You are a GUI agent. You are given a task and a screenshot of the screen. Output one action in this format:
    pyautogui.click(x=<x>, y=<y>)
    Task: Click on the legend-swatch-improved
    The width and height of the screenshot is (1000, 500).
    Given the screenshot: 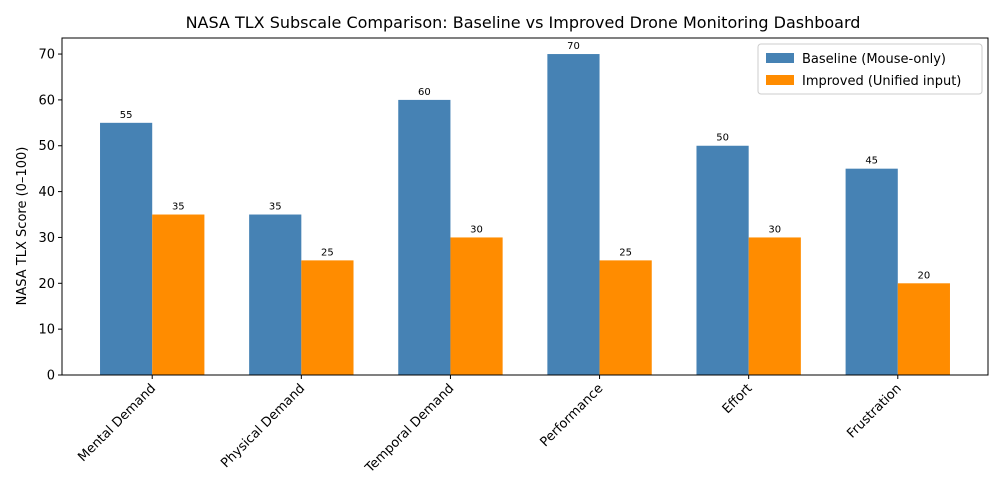 What is the action you would take?
    pyautogui.click(x=780, y=80)
    